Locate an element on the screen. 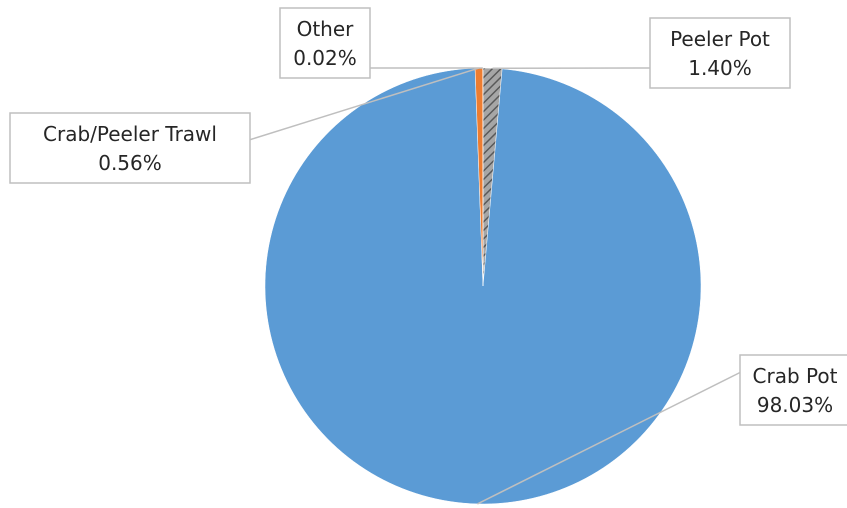 The width and height of the screenshot is (847, 508). leader-line-crab-peeler-trawl is located at coordinates (364, 104).